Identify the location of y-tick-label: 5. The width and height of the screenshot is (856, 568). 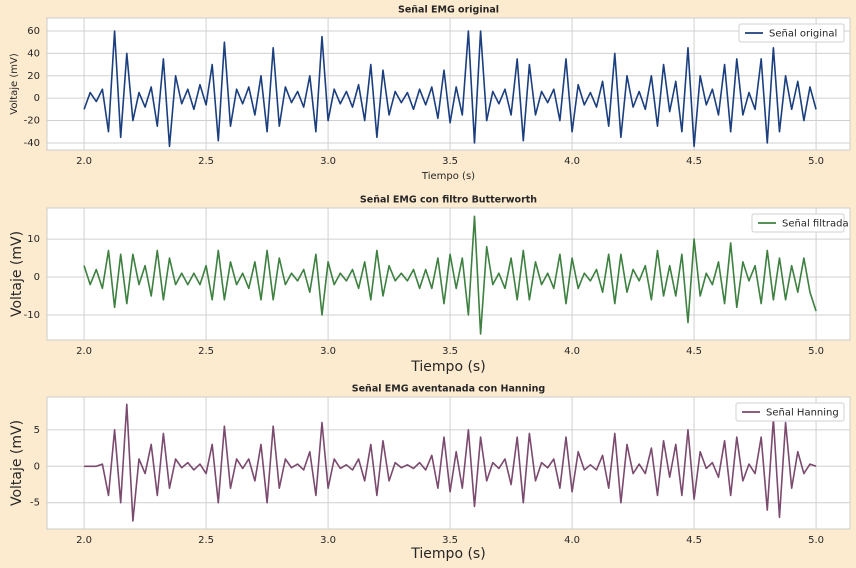
(37, 430).